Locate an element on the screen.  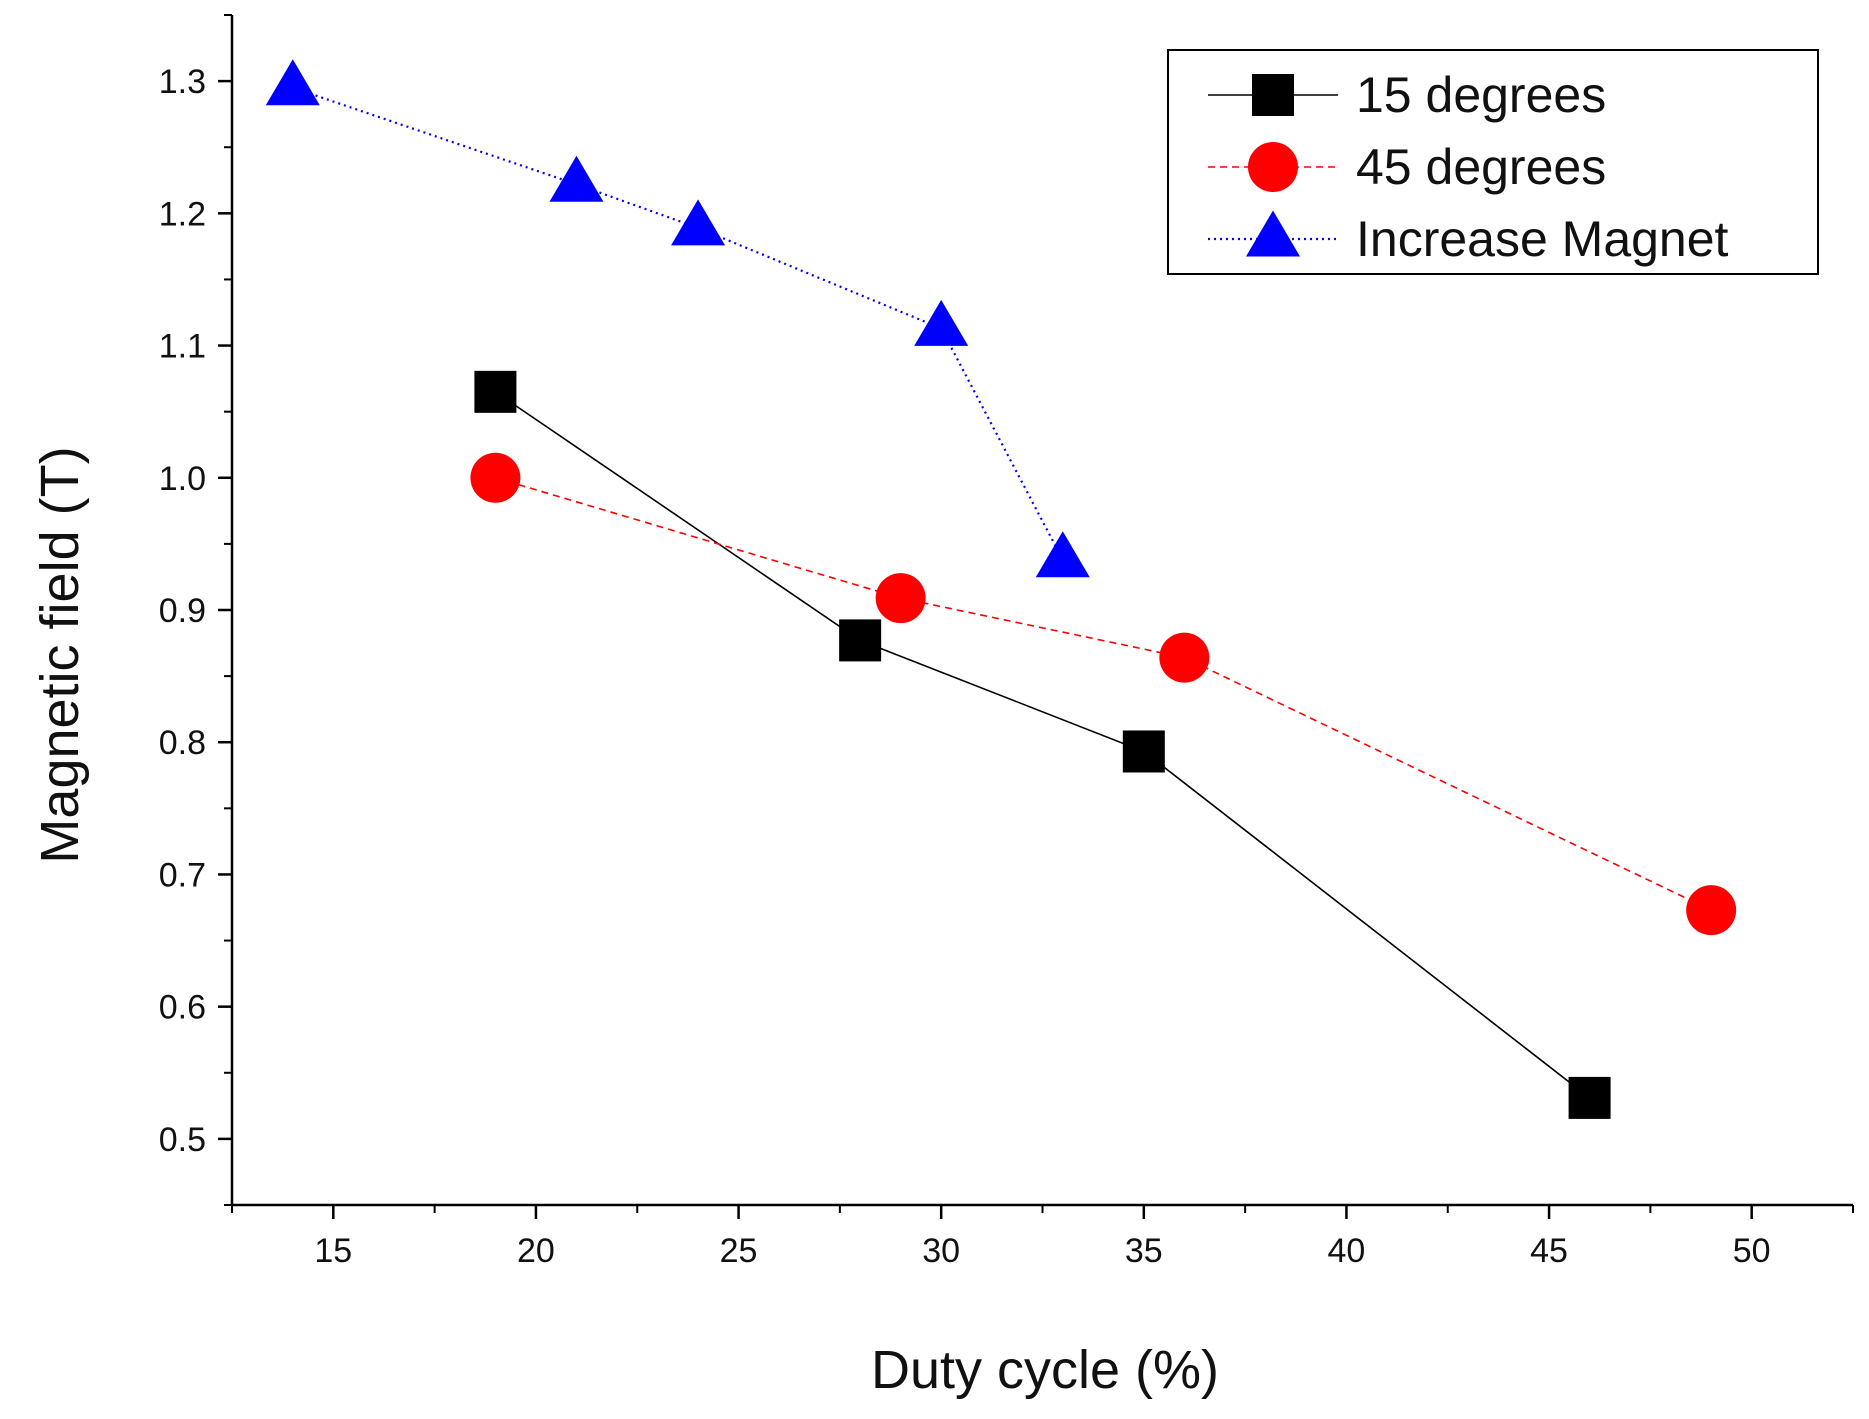
x-tick-label: 15 is located at coordinates (333, 1251).